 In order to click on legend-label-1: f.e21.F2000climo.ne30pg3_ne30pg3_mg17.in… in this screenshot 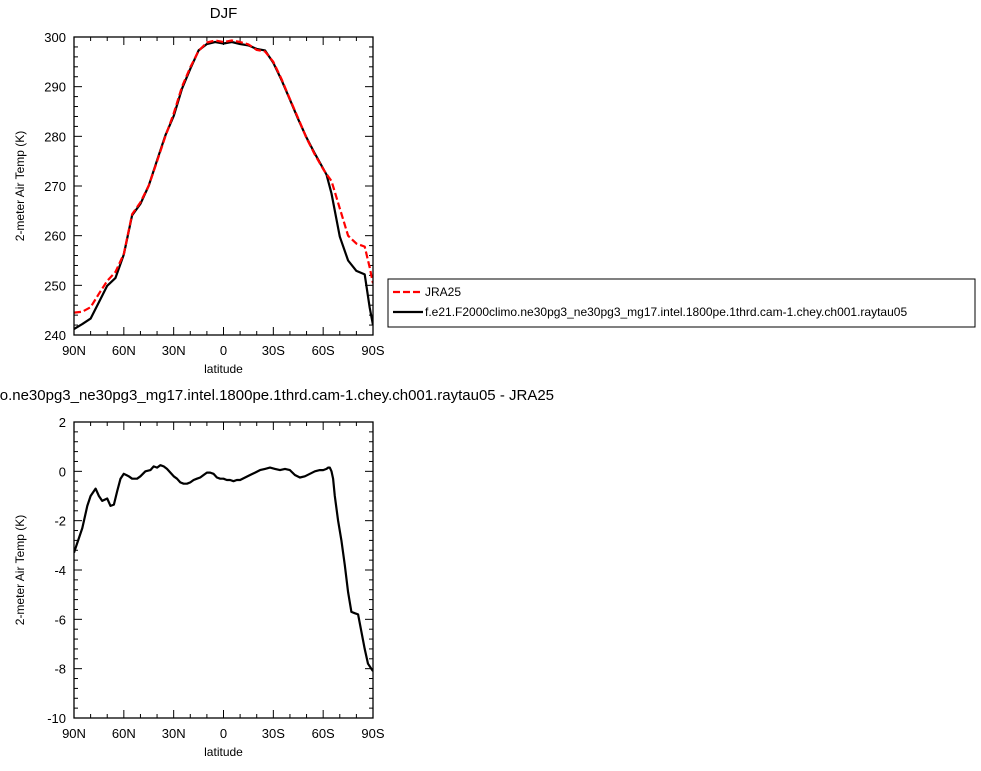, I will do `click(666, 312)`.